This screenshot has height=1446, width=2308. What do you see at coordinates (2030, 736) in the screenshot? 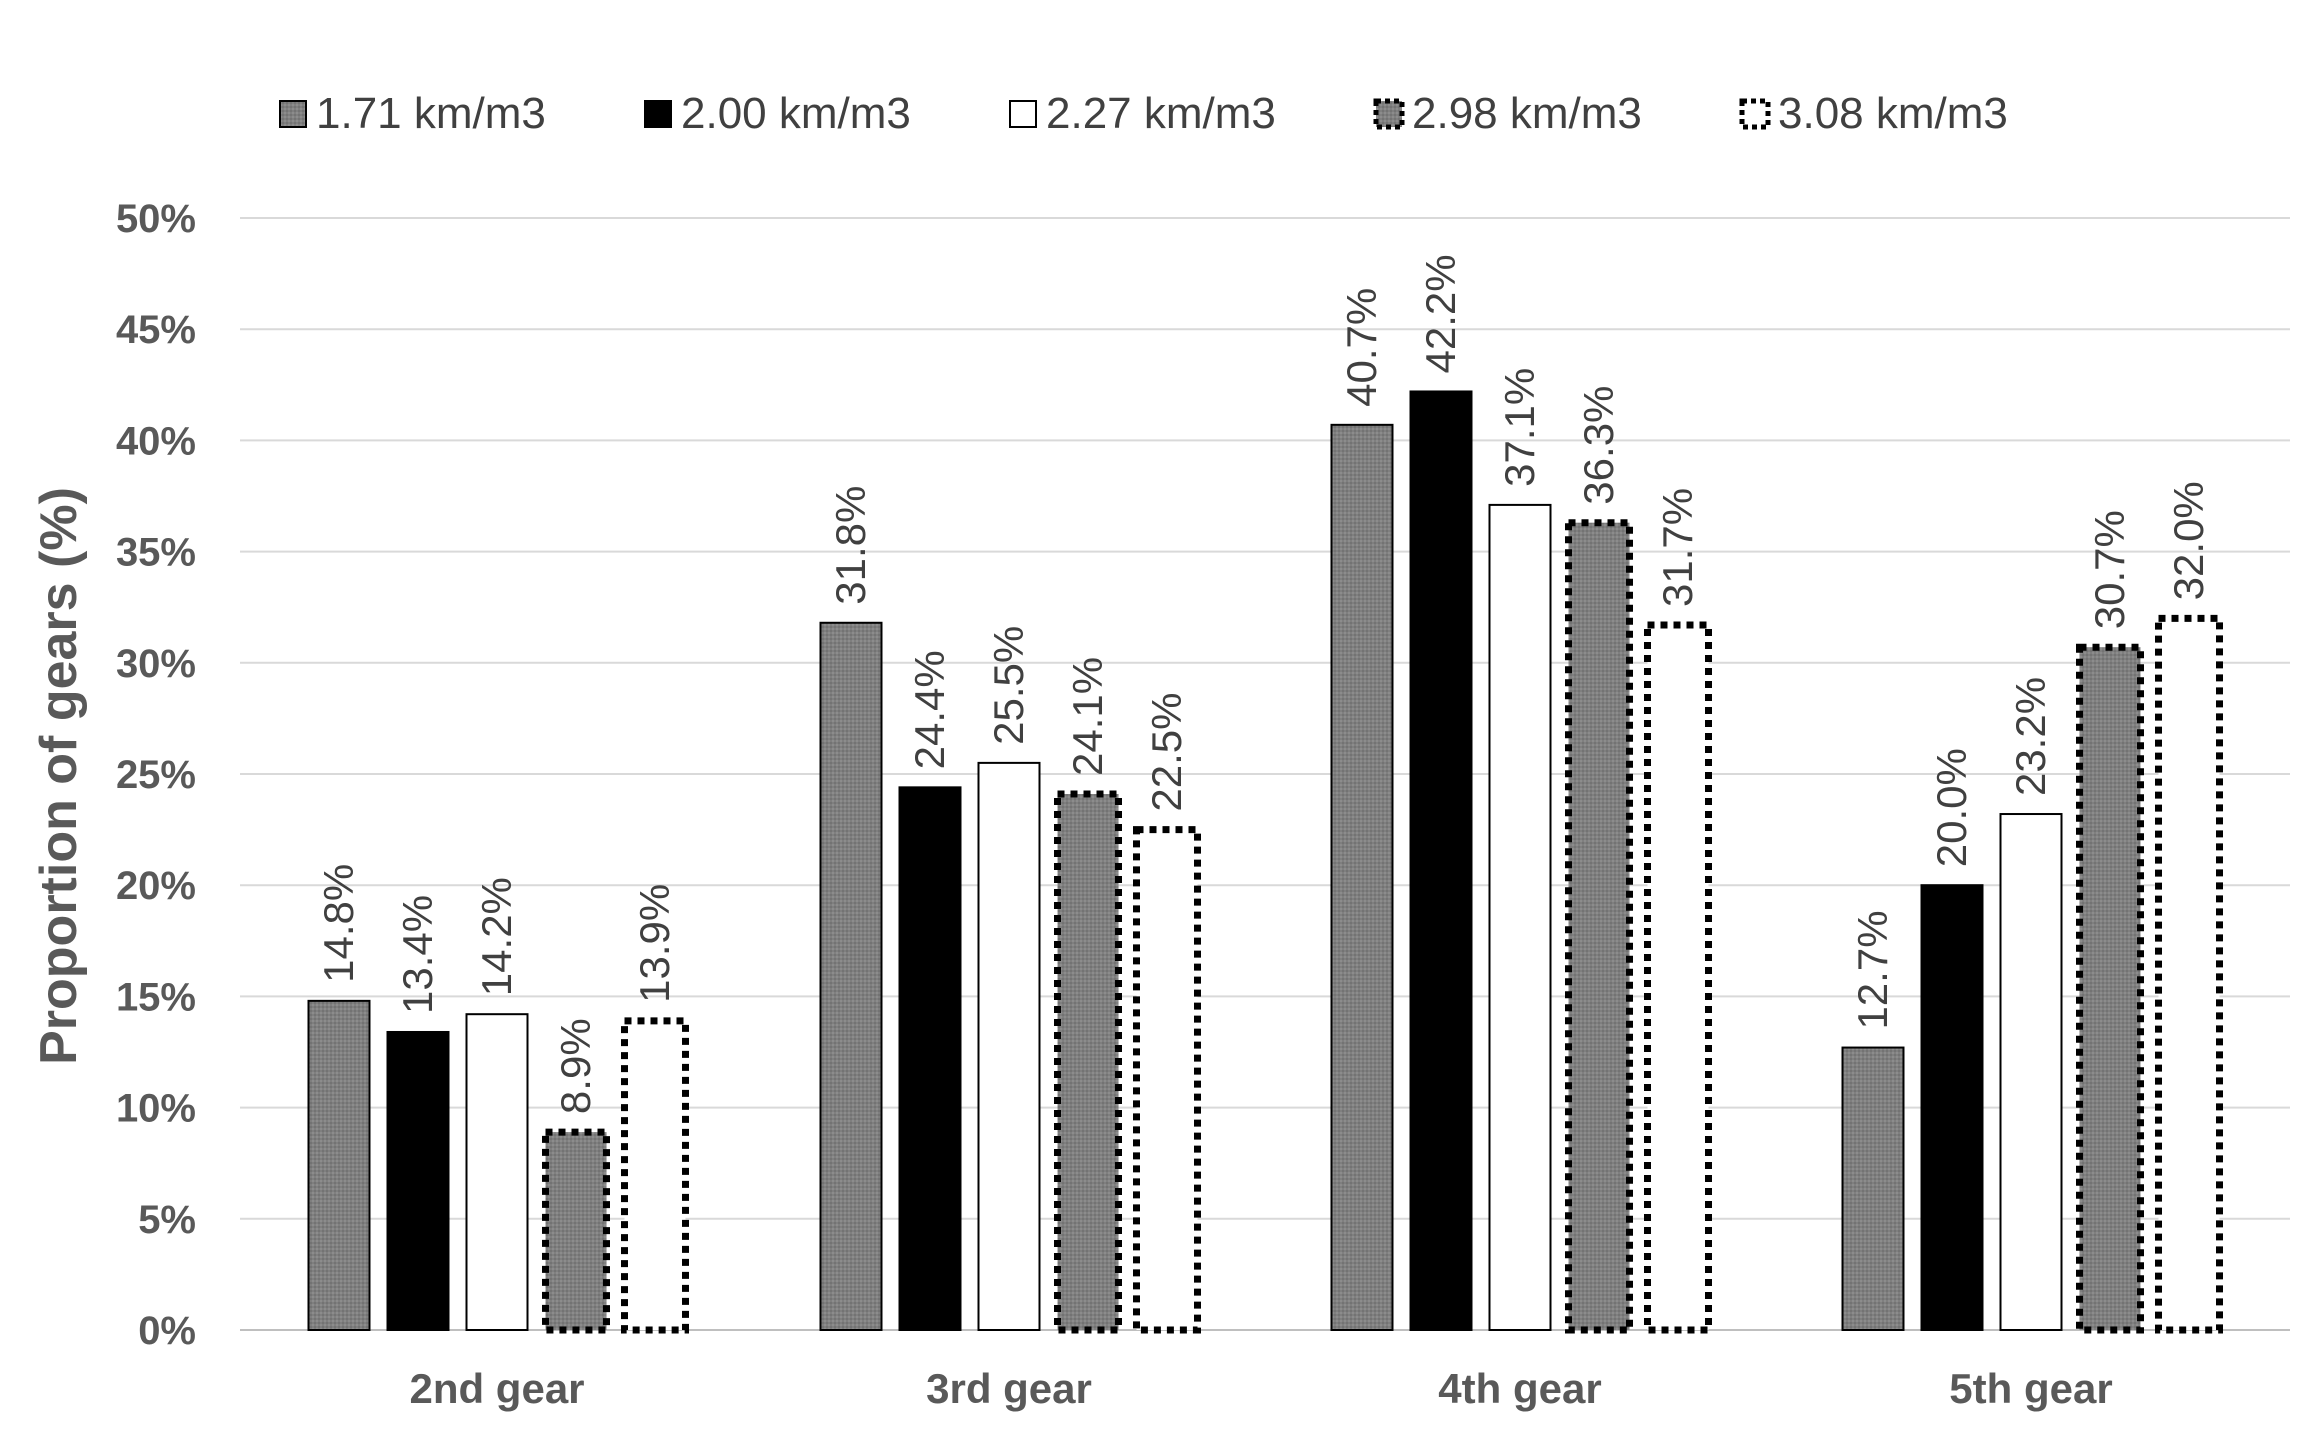
I see `data-label: 23.2%` at bounding box center [2030, 736].